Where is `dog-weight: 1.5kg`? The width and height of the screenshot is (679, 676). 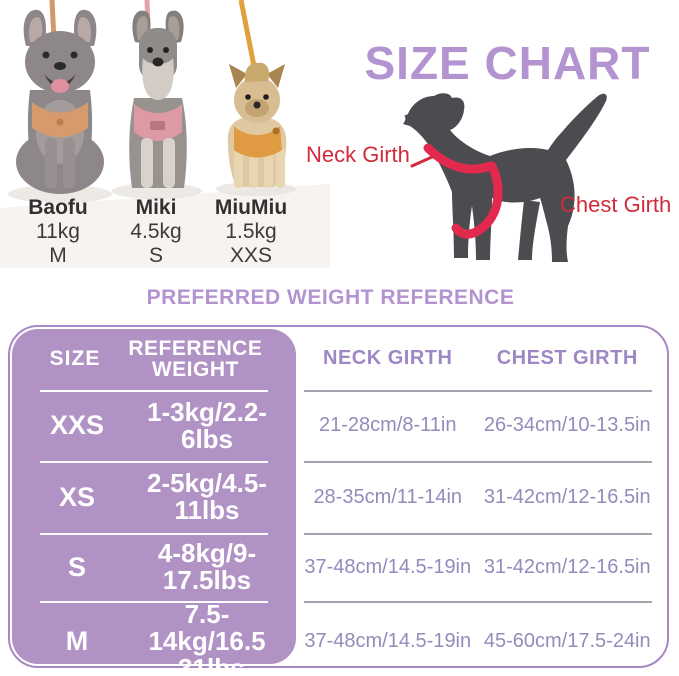
dog-weight: 1.5kg is located at coordinates (251, 231).